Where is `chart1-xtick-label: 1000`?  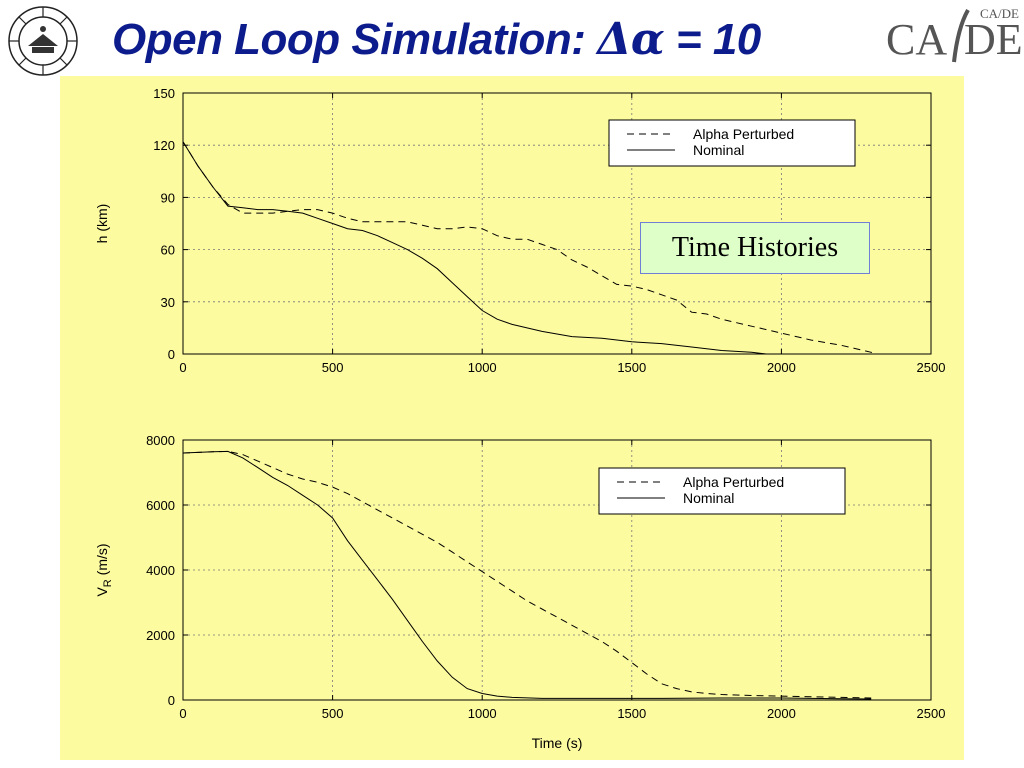
chart1-xtick-label: 1000 is located at coordinates (482, 367).